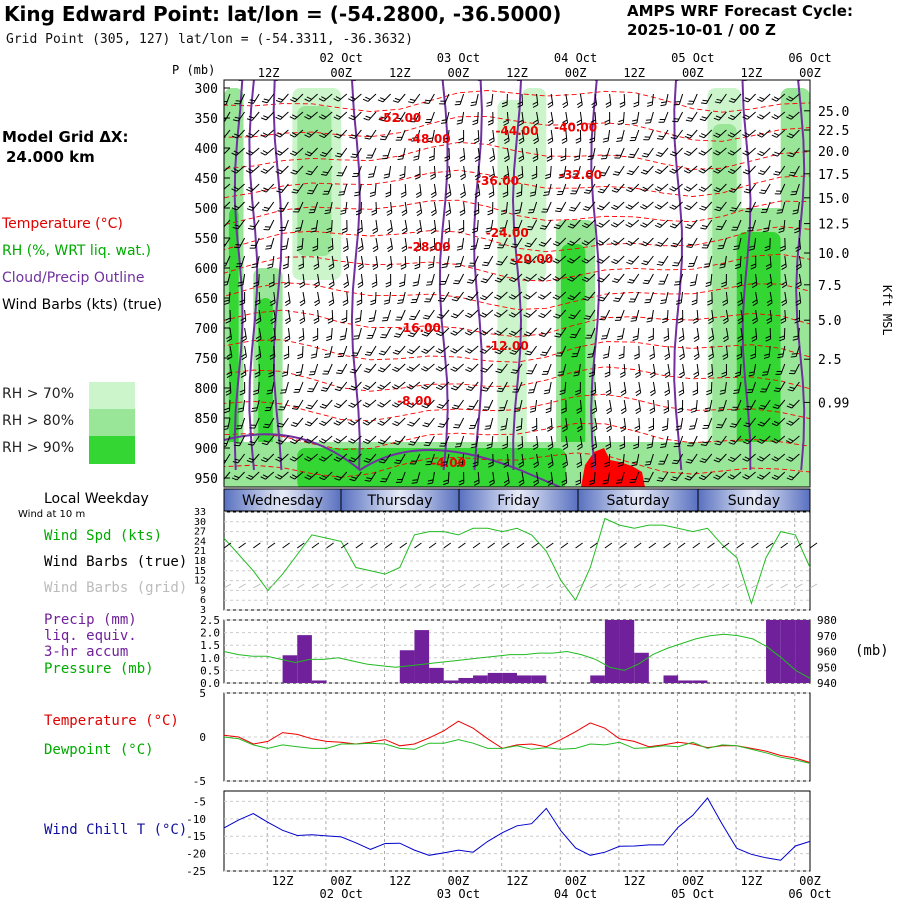  I want to click on legend-rh90-swatch, so click(112, 450).